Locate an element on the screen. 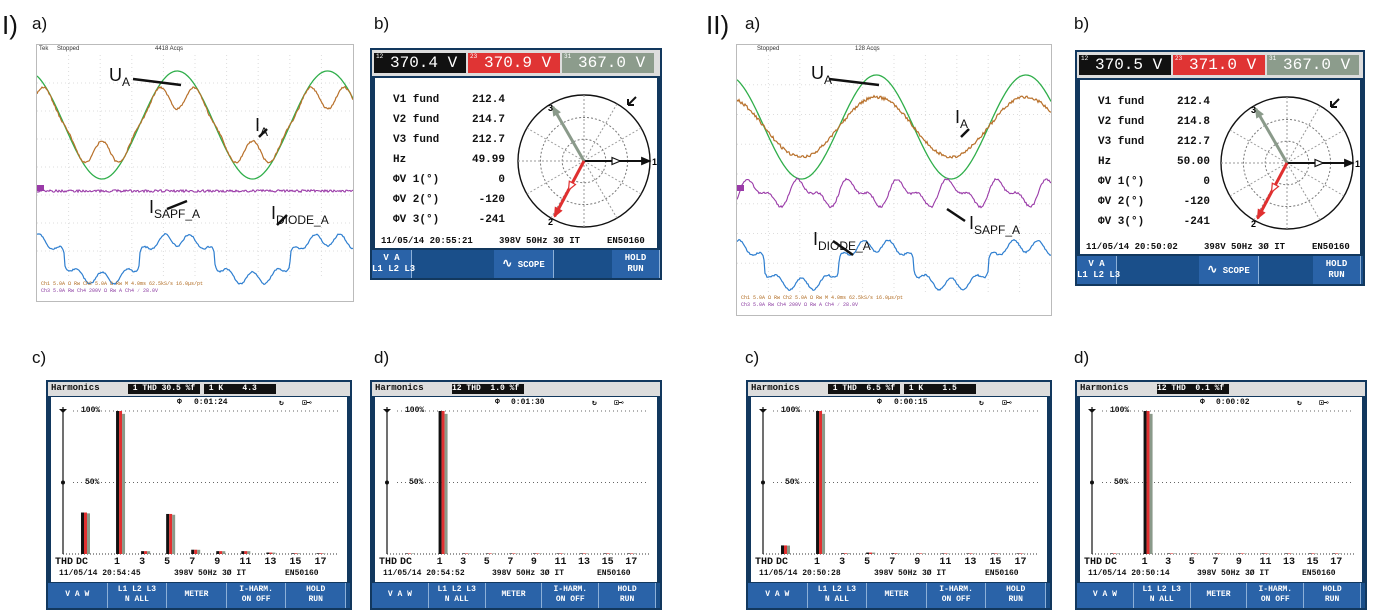 The width and height of the screenshot is (1386, 610). osc-mode: Tek is located at coordinates (43, 49).